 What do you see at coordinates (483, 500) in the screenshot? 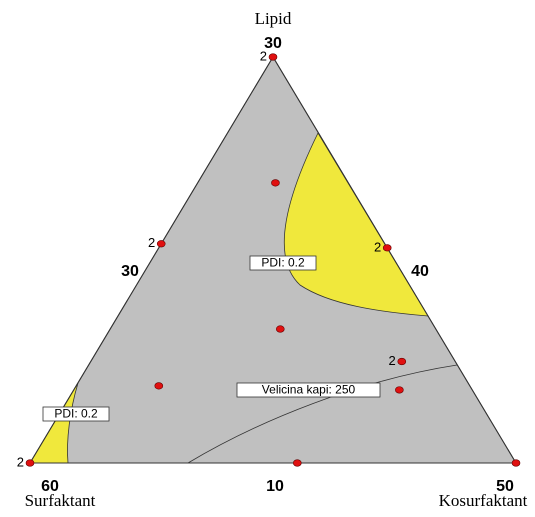
I see `component-name: Kosurfaktant` at bounding box center [483, 500].